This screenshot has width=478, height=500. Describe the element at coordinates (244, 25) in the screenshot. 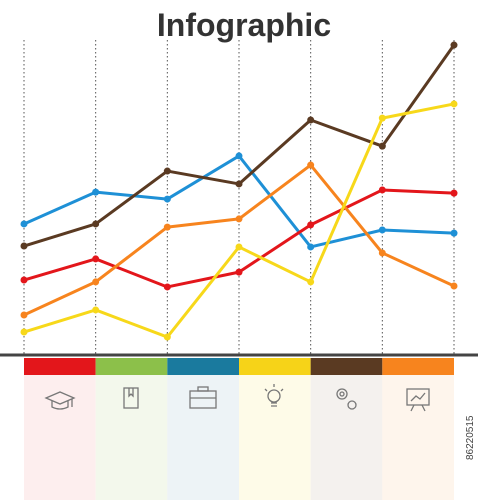

I see `chart-title: Infographic` at that location.